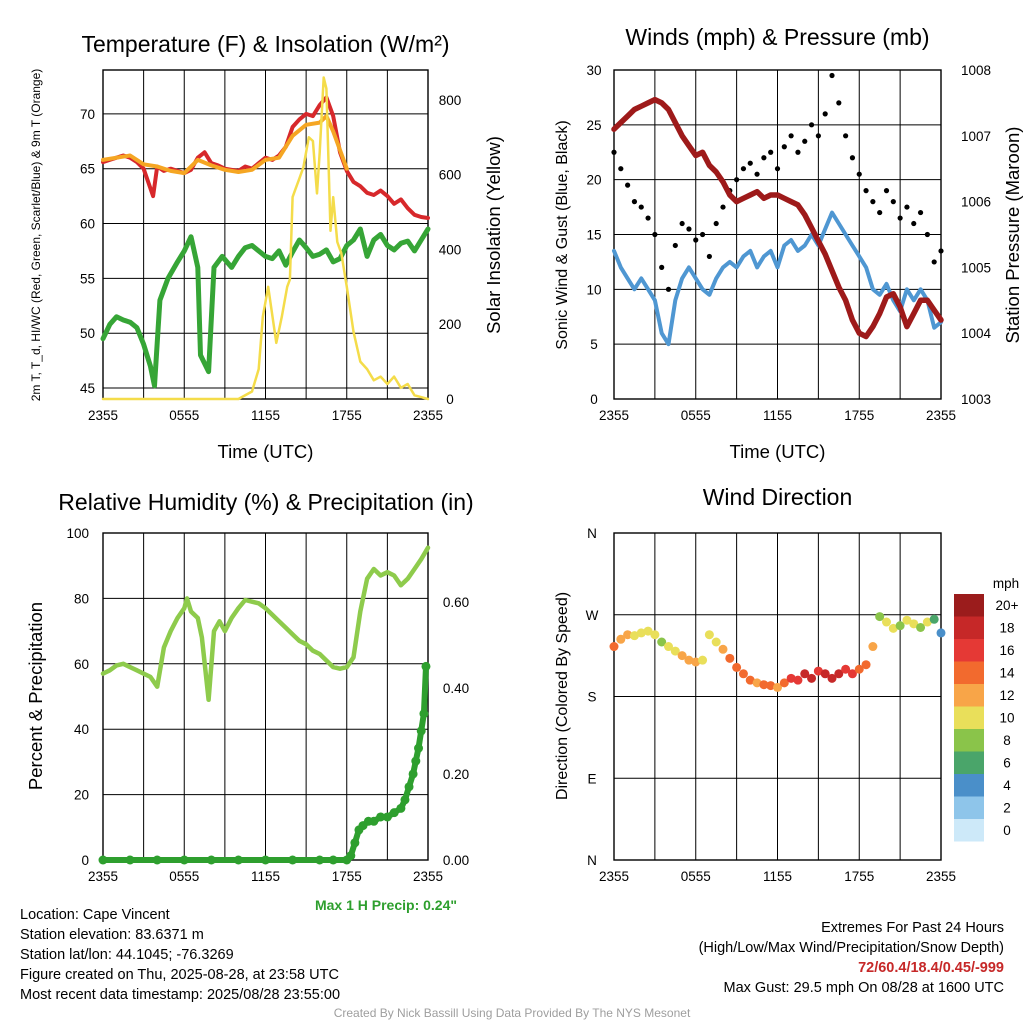  Describe the element at coordinates (777, 37) in the screenshot. I see `wind-chart-title: Winds (mph) & Pressure (mb)` at that location.